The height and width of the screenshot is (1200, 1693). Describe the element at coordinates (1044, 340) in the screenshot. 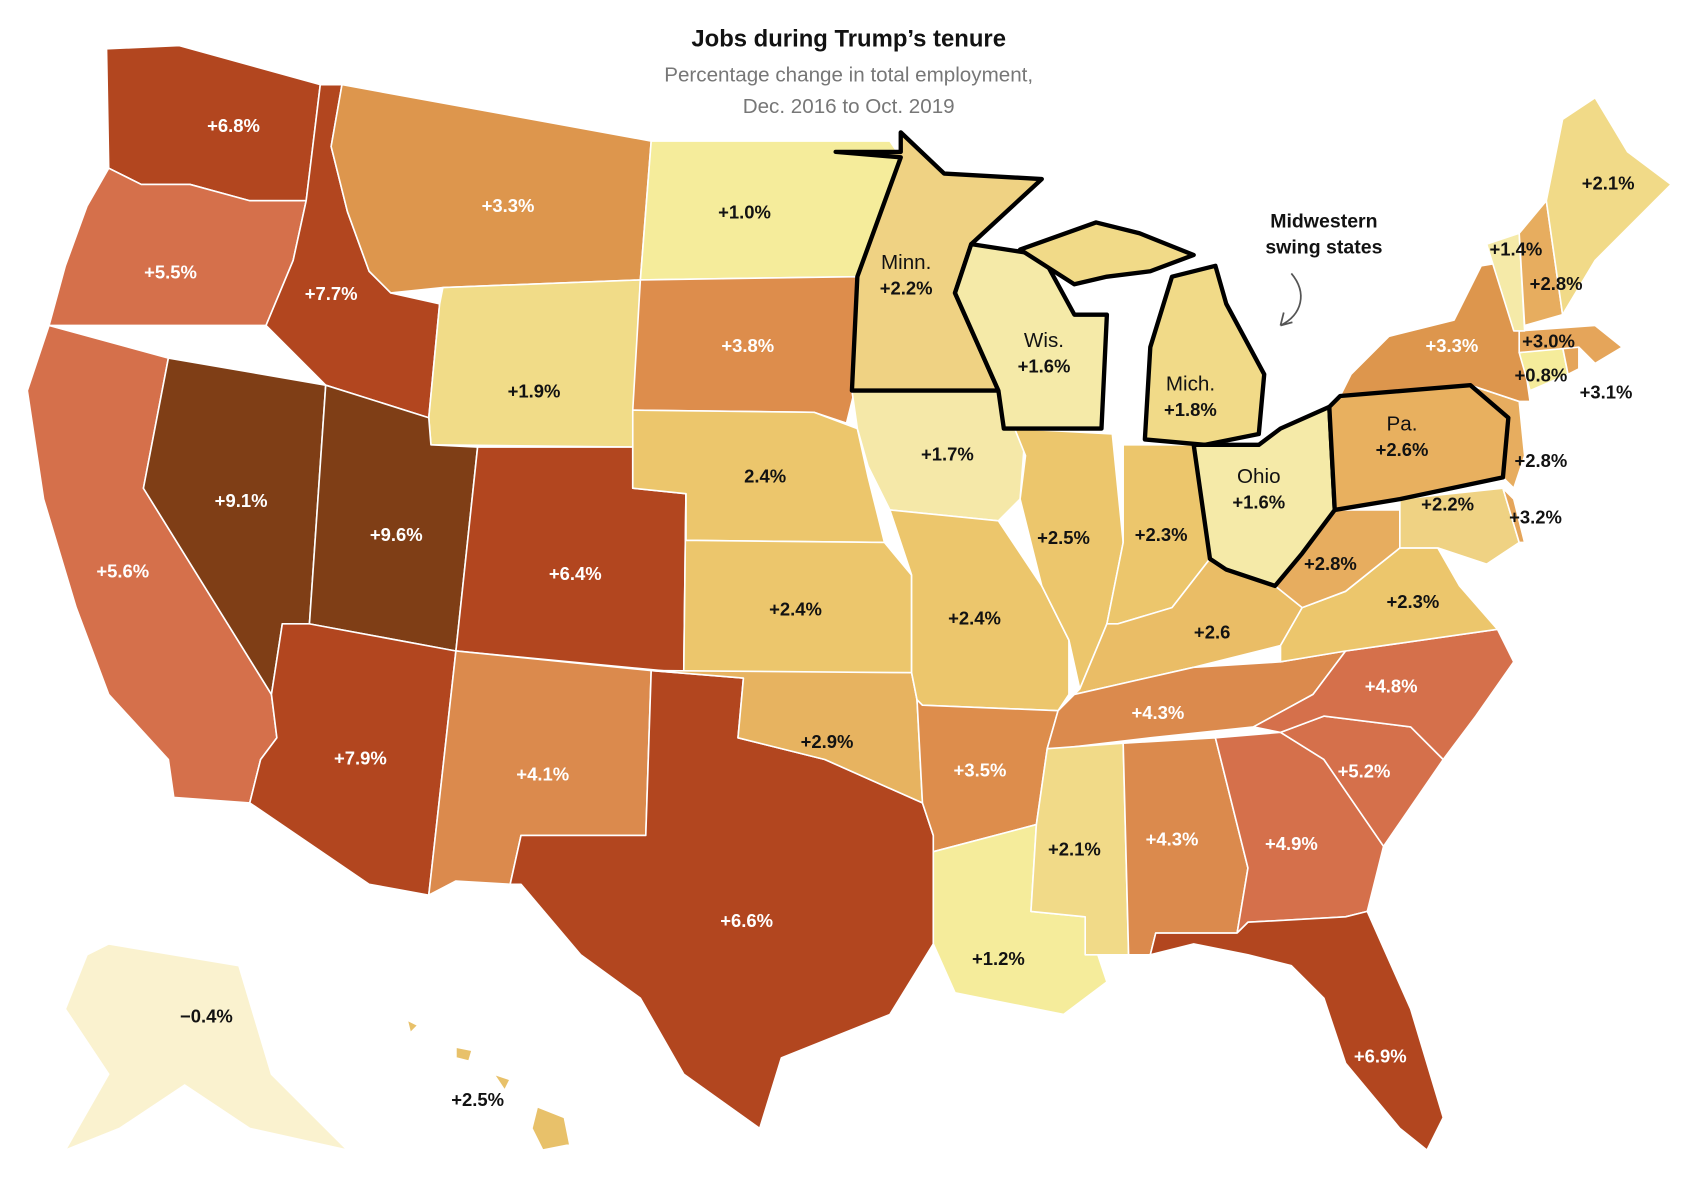

I see `state-name: Wis.` at that location.